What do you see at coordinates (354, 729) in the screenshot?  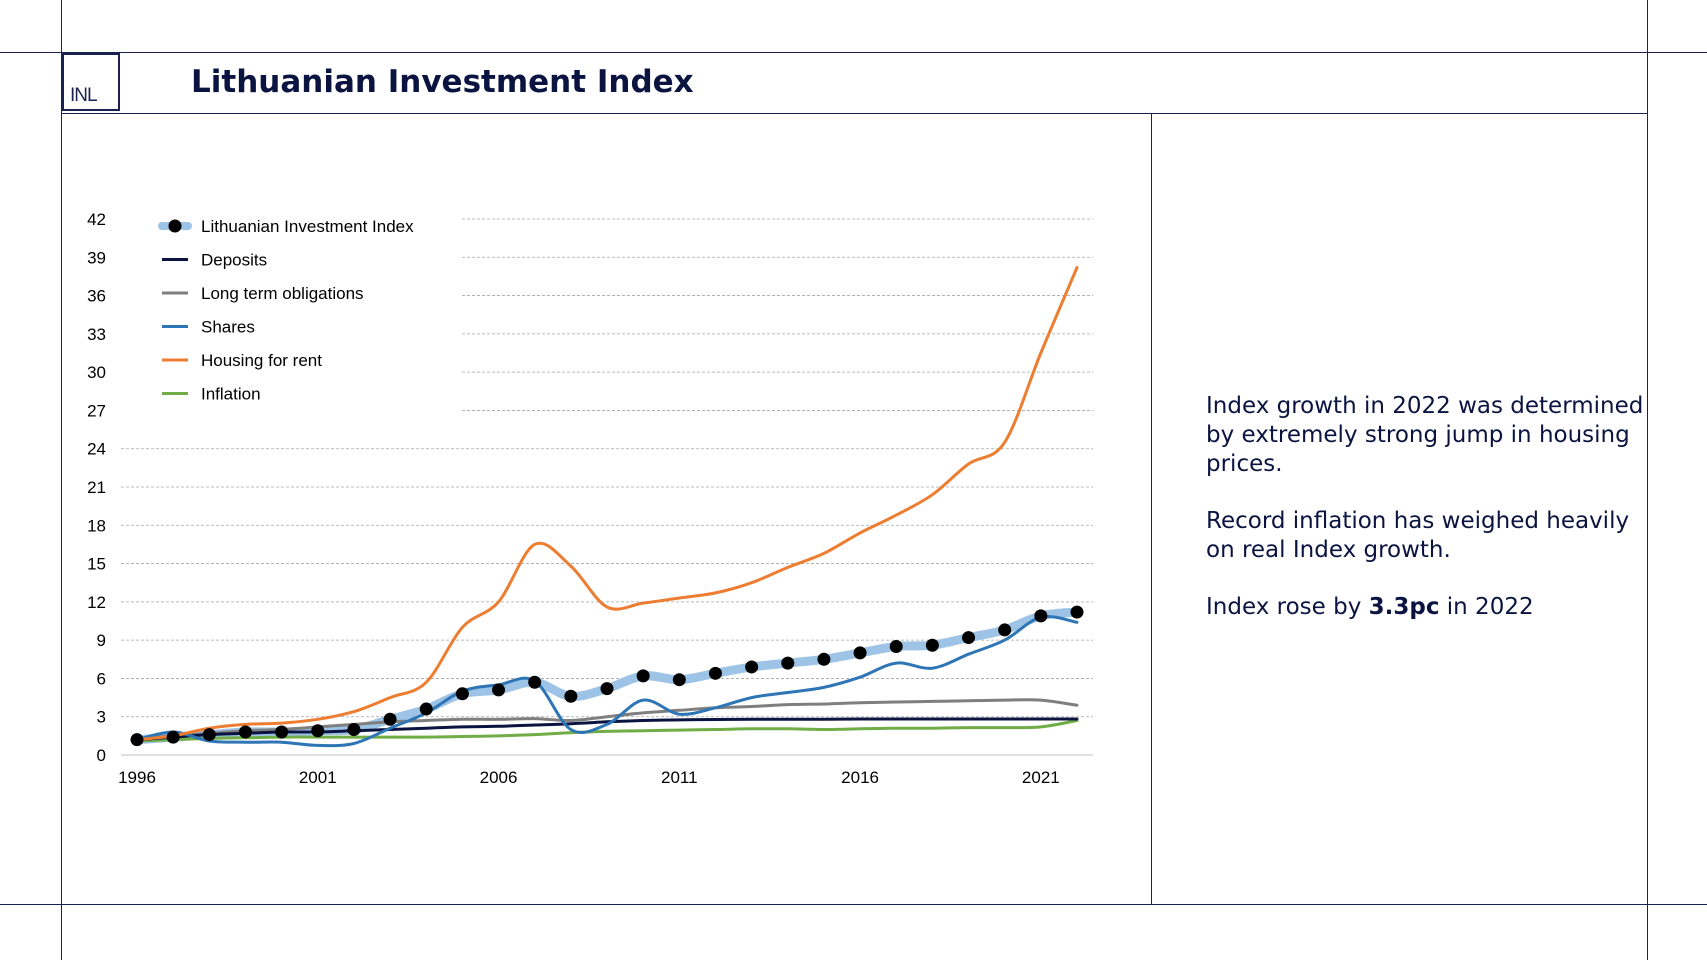 I see `index-point-2002` at bounding box center [354, 729].